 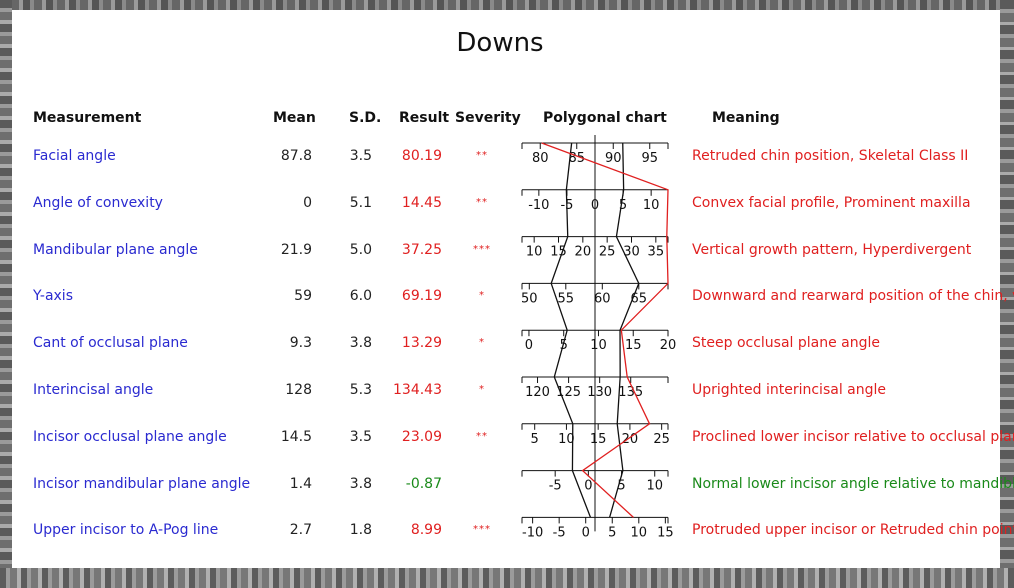 What do you see at coordinates (360, 202) in the screenshot?
I see `sd-value: 5.1` at bounding box center [360, 202].